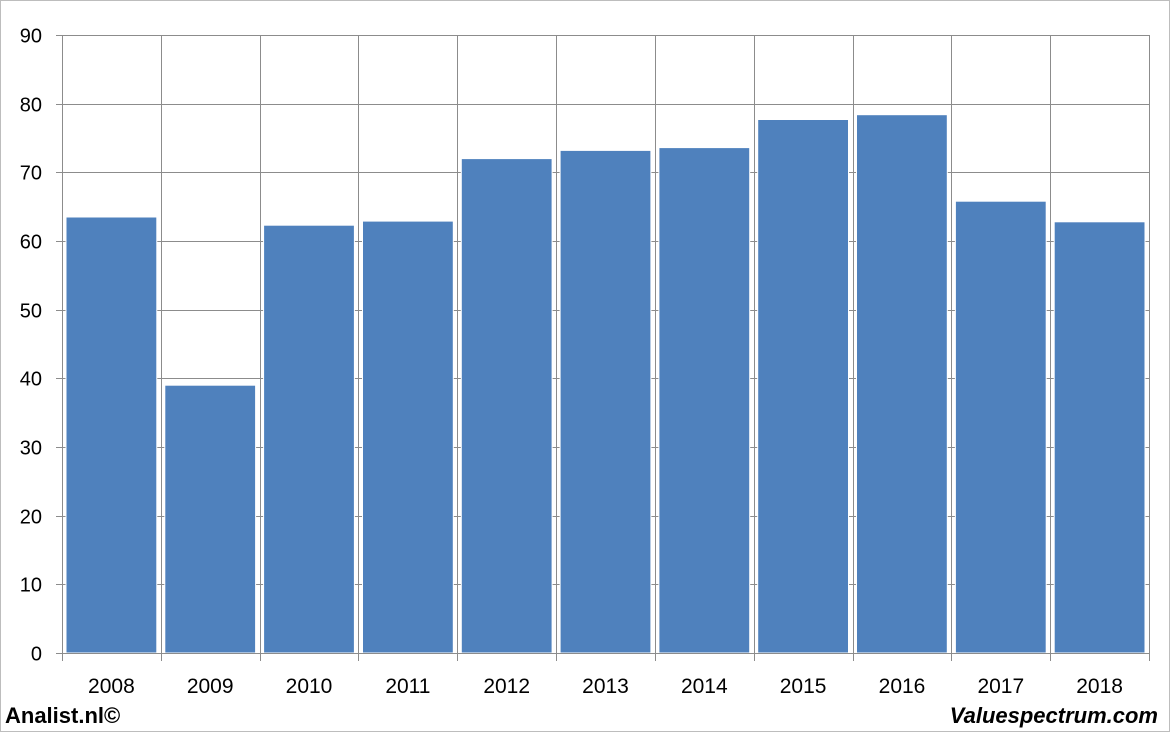  Describe the element at coordinates (803, 686) in the screenshot. I see `x-tick-label: 2015` at that location.